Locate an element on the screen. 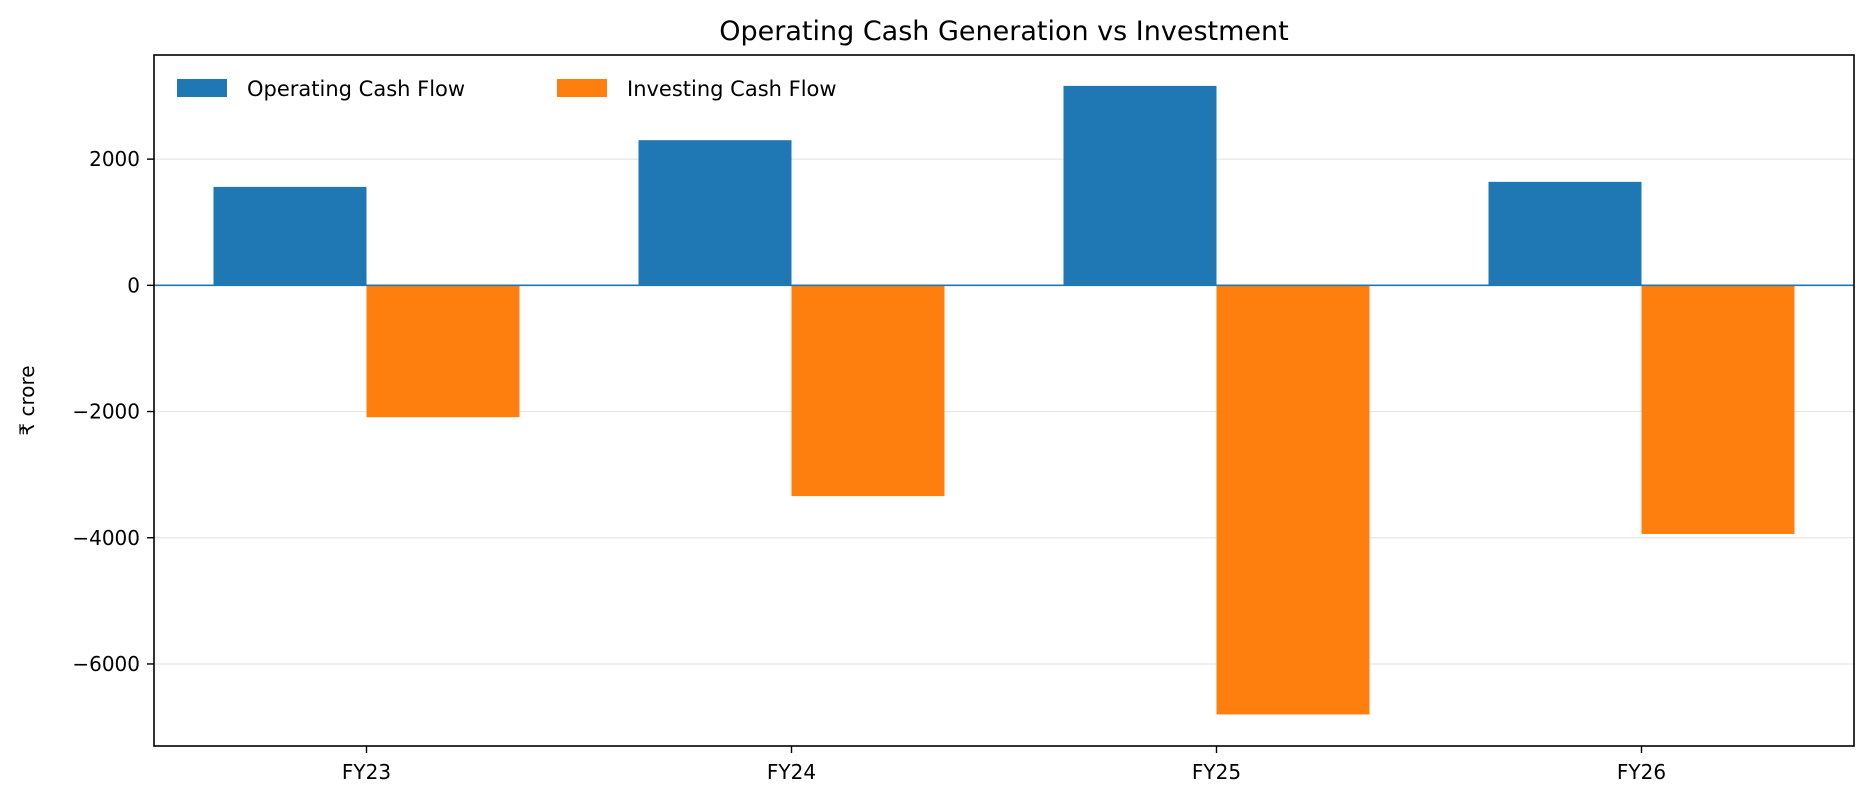 Image resolution: width=1871 pixels, height=806 pixels. chart-title: Operating Cash Generation vs Investment is located at coordinates (1004, 31).